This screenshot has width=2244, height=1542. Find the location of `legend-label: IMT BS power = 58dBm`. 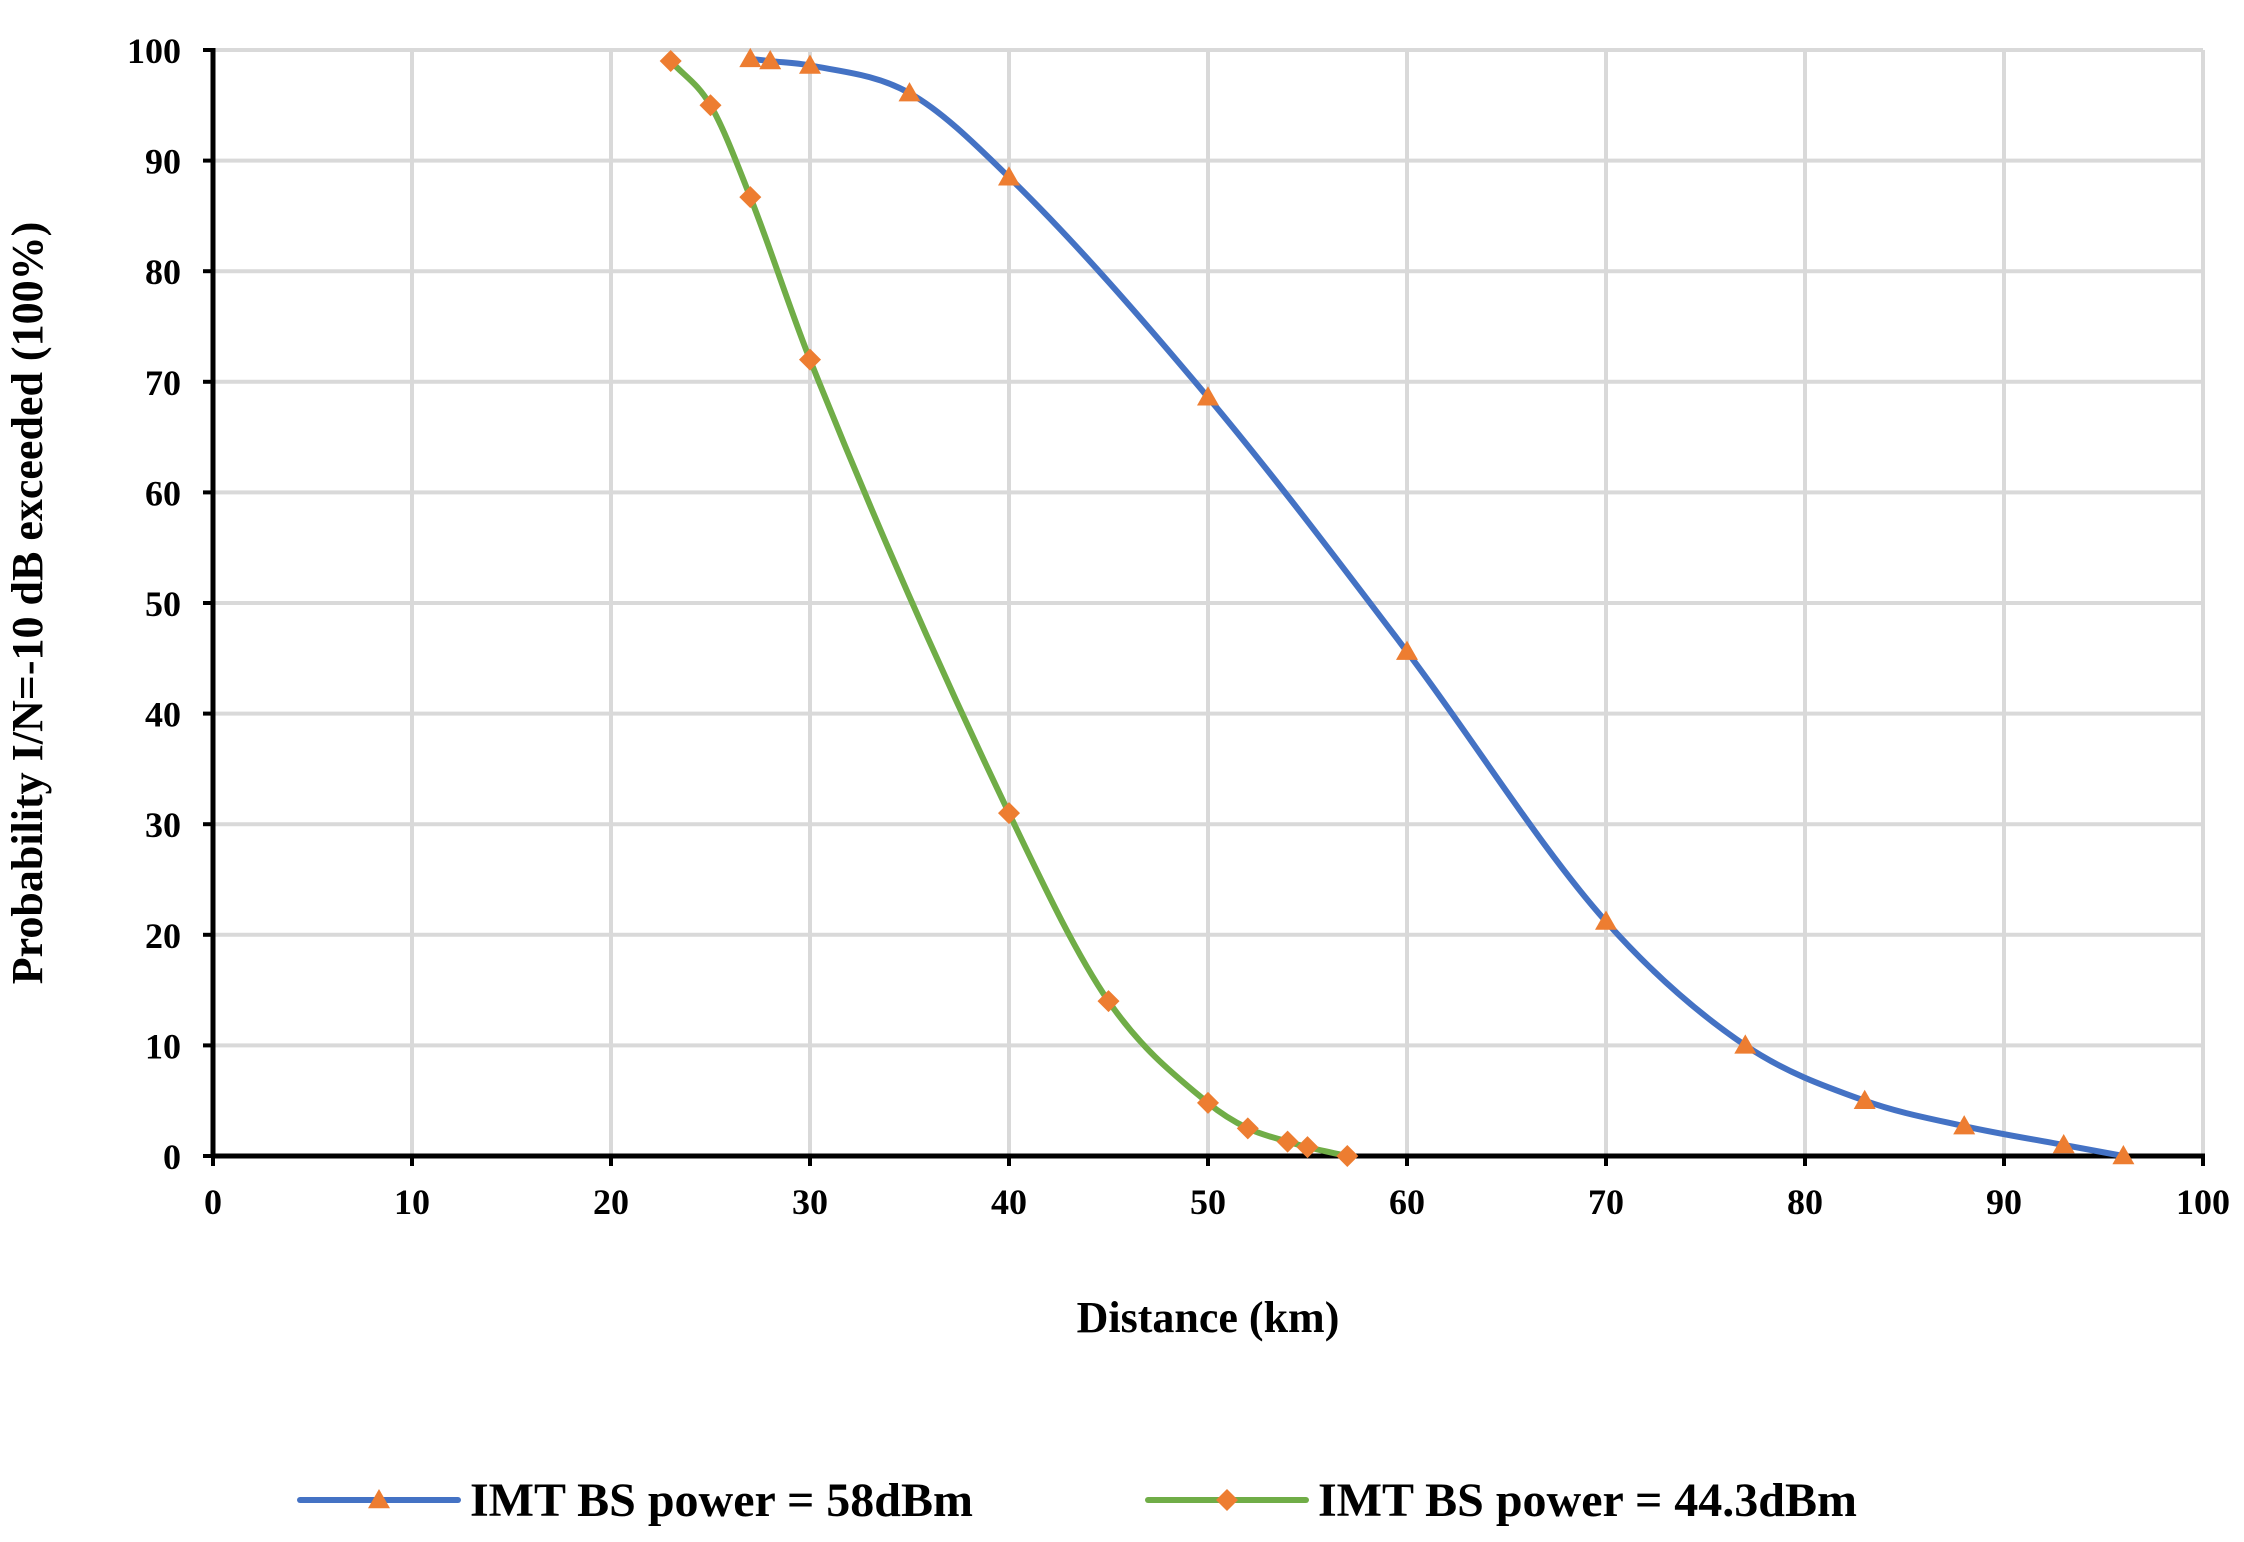

legend-label: IMT BS power = 58dBm is located at coordinates (721, 1500).